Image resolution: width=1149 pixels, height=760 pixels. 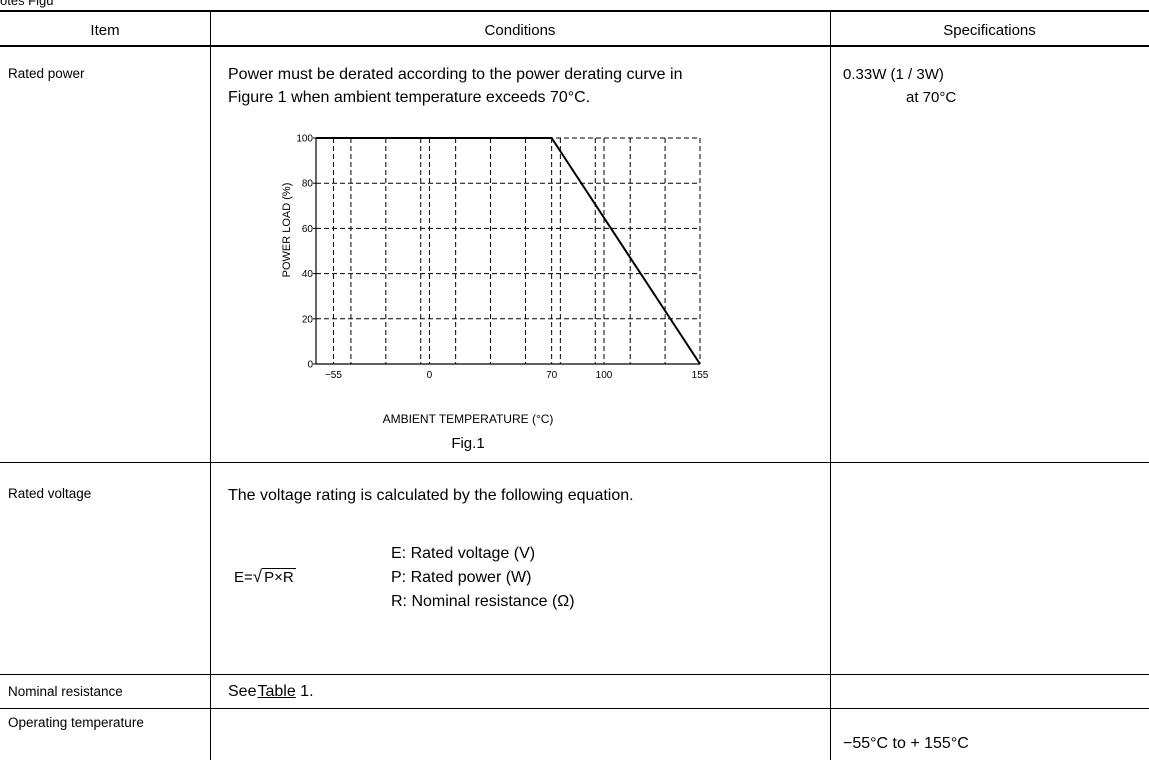 I want to click on derating-curve, so click(x=508, y=251).